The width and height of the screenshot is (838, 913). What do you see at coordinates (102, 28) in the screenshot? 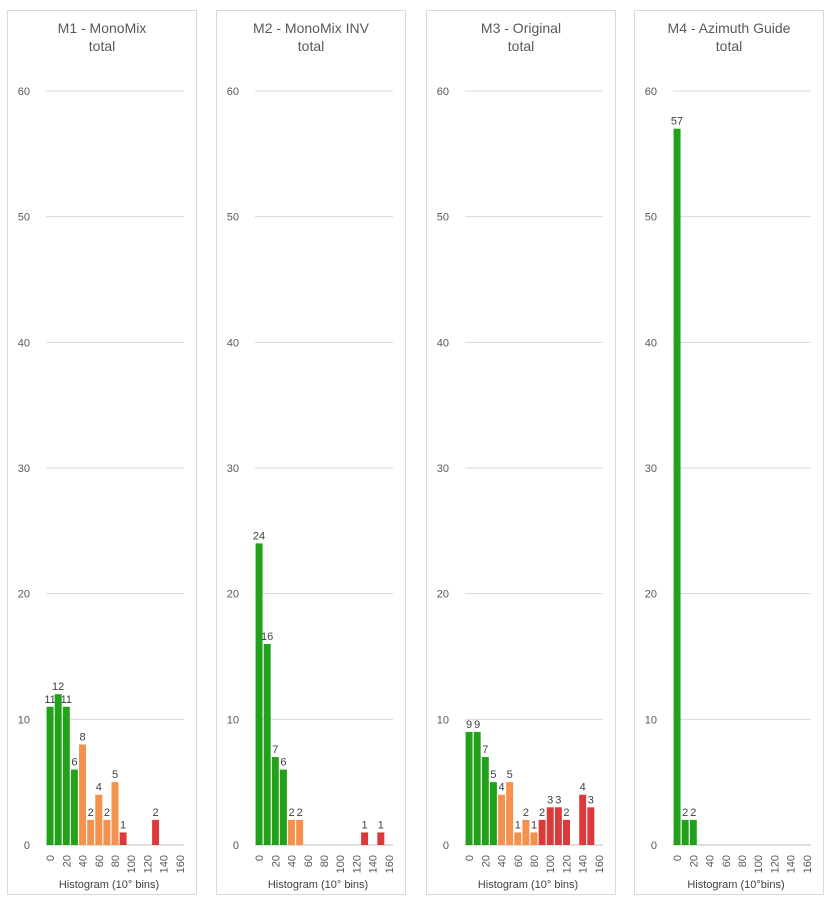
I see `chart-title-text: M1 - MonoMix` at bounding box center [102, 28].